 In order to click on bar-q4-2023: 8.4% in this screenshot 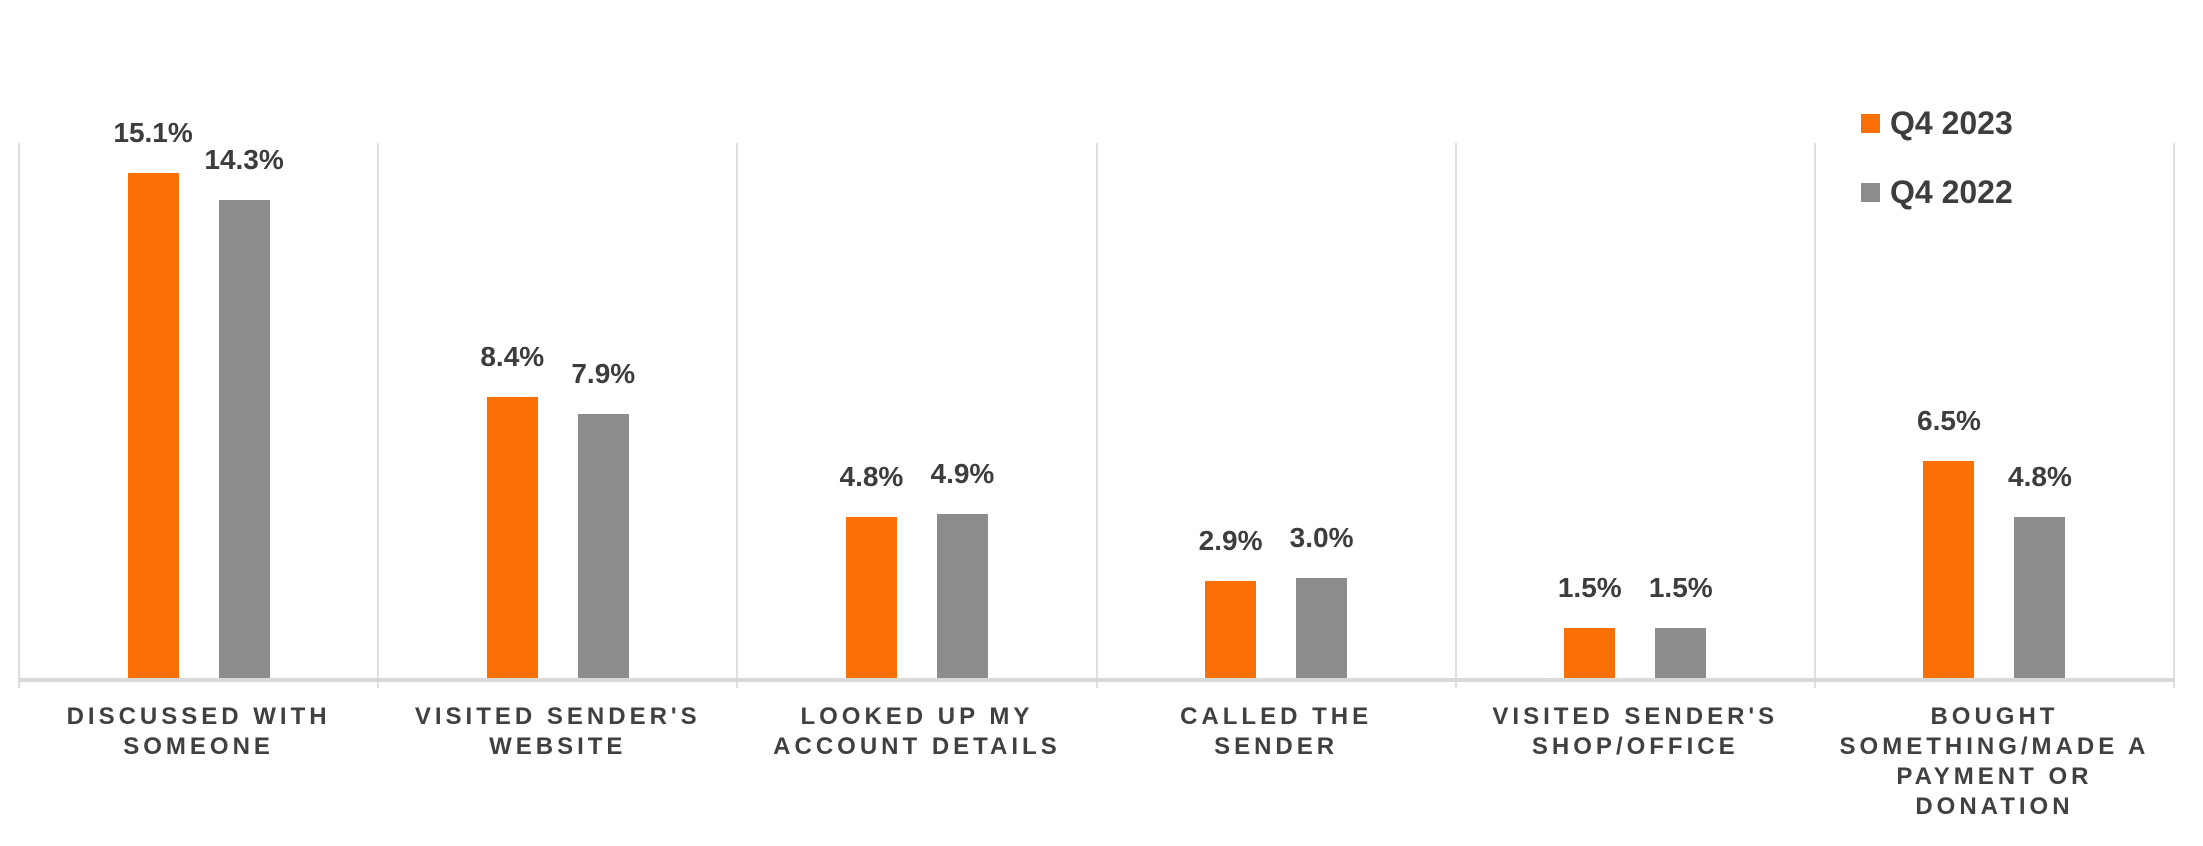, I will do `click(512, 510)`.